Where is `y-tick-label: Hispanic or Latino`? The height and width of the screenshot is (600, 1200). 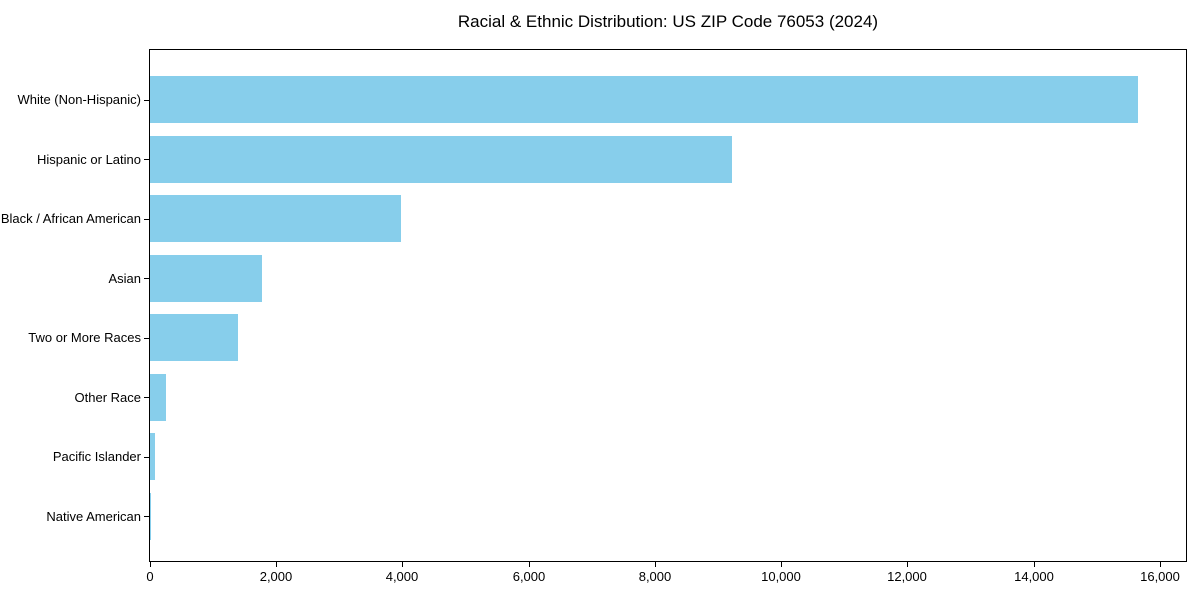 y-tick-label: Hispanic or Latino is located at coordinates (88, 159).